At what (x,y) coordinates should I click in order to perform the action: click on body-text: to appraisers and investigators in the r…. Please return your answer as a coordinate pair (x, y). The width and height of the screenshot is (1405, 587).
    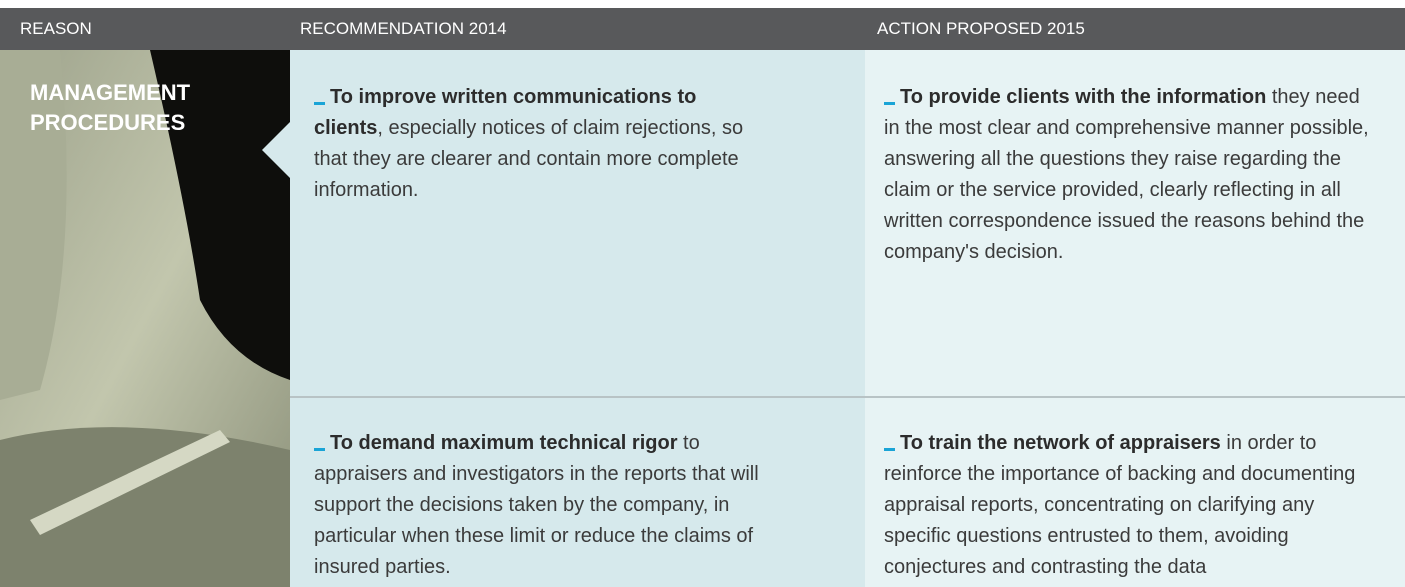
    Looking at the image, I should click on (536, 505).